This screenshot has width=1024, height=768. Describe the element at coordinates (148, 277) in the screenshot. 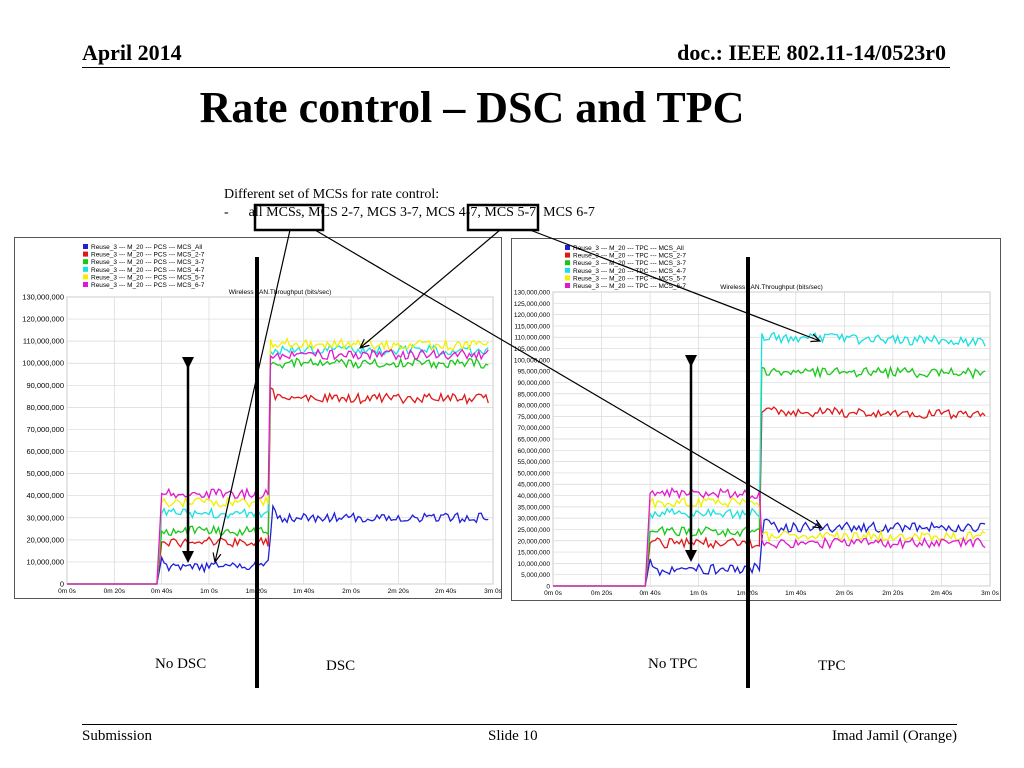

I see `legend-label: Reuse_3 --- M_20 --- PCS --- MCS_5-7` at that location.